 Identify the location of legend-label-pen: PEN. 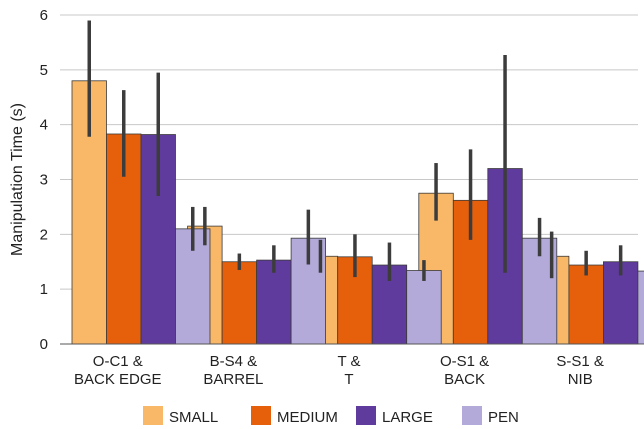
(503, 417).